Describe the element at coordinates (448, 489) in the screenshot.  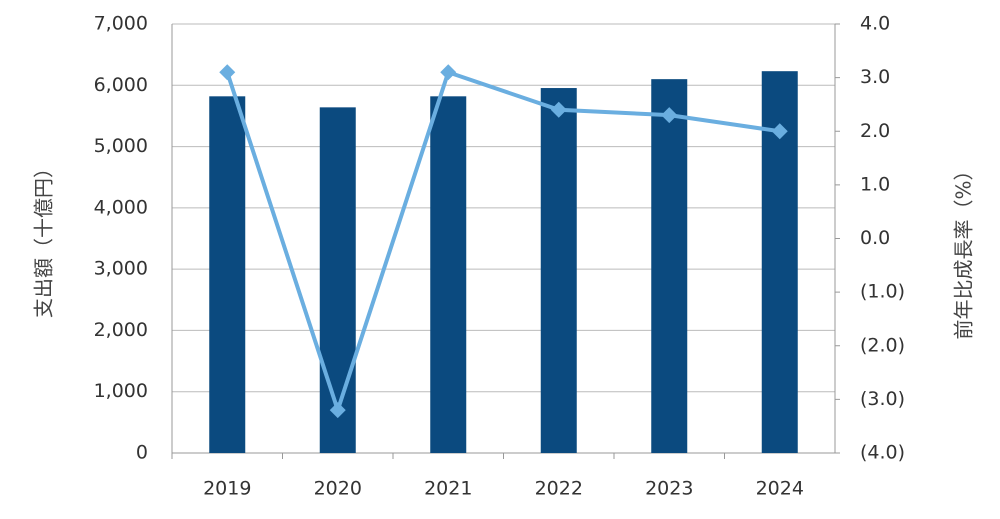
I see `x-tick-label: 2021` at that location.